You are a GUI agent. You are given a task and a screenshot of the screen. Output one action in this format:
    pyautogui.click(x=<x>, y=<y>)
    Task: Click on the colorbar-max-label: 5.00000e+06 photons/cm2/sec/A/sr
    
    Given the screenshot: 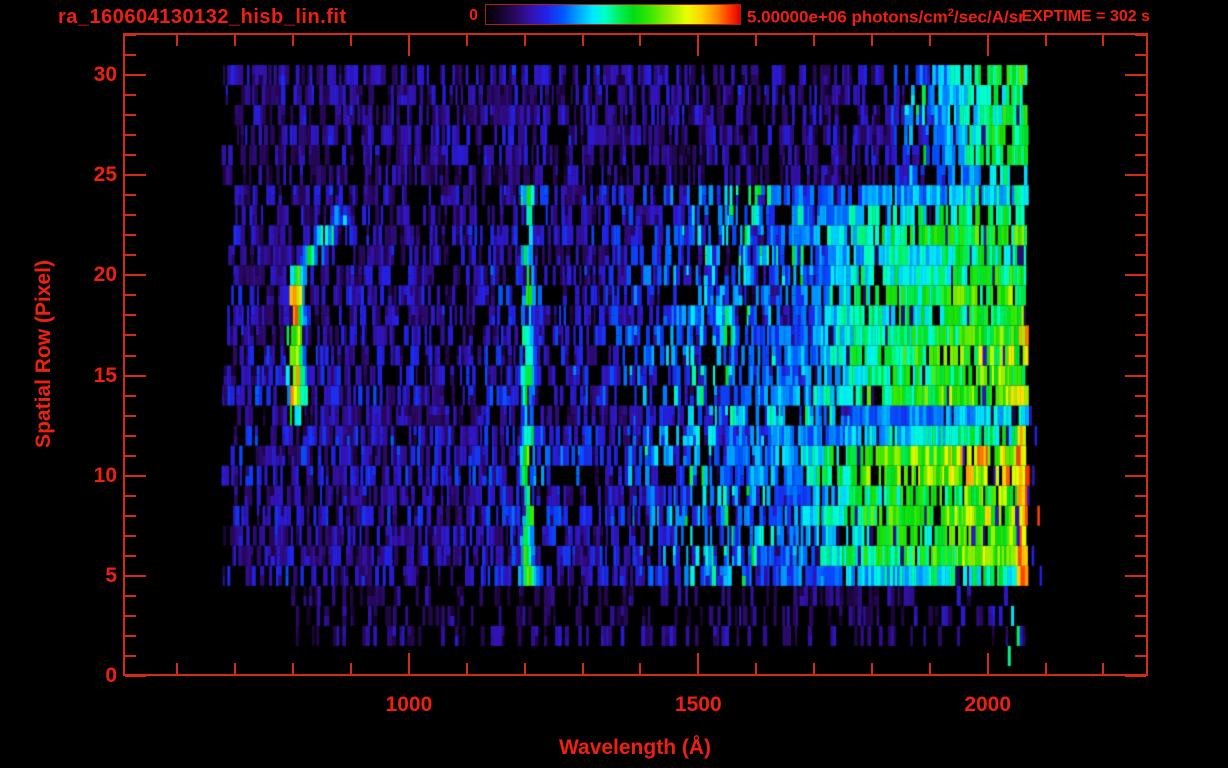 What is the action you would take?
    pyautogui.click(x=886, y=17)
    